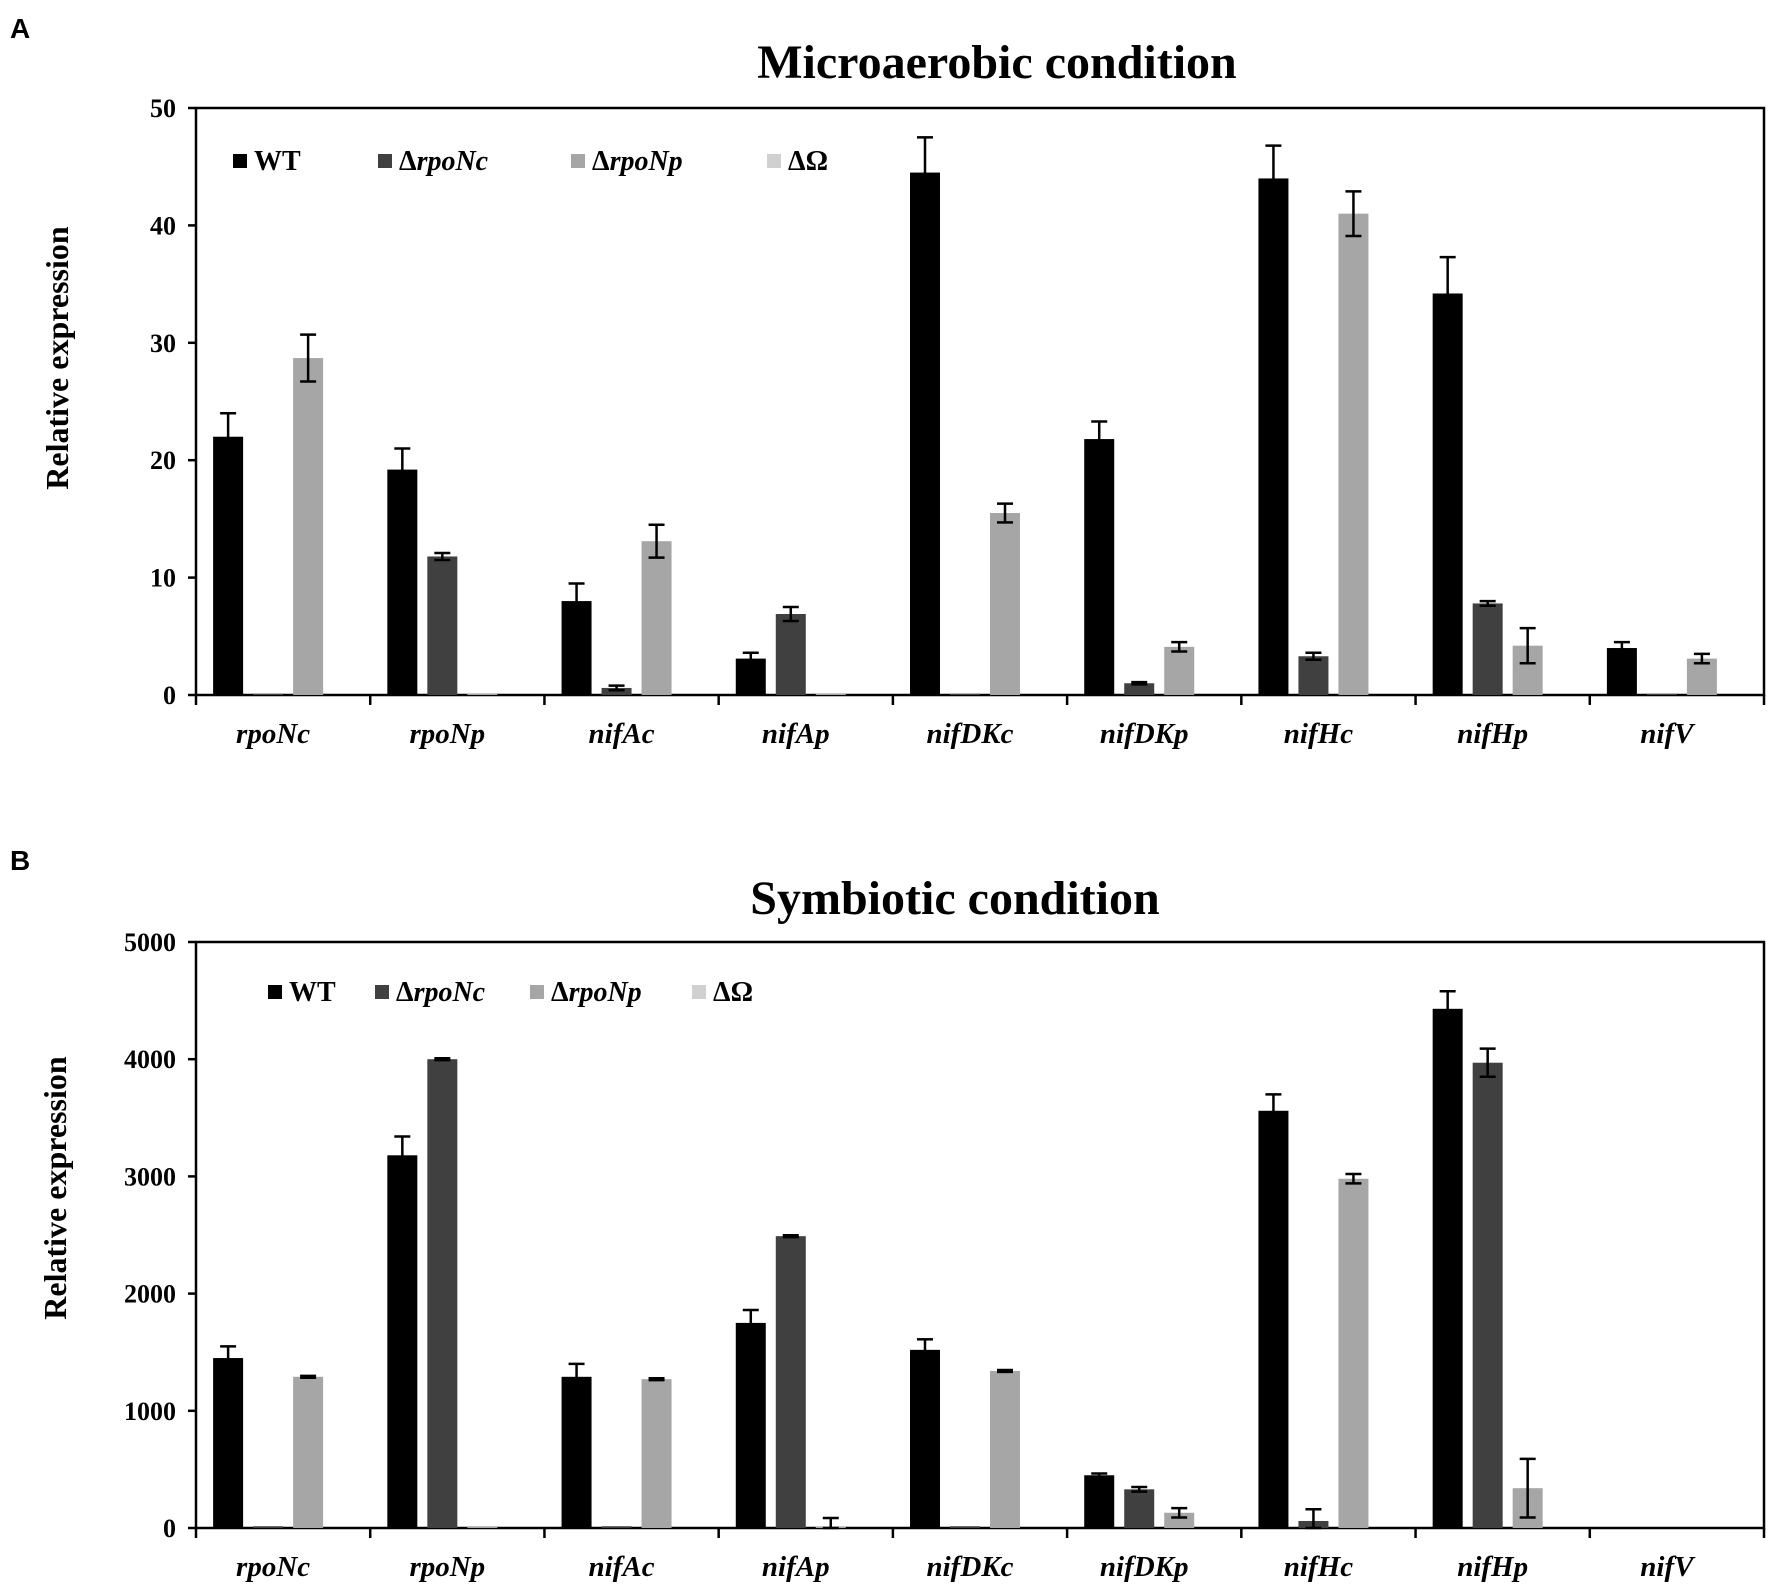 The height and width of the screenshot is (1596, 1775). I want to click on panel-a-legend-label: ΔrpoNp, so click(637, 161).